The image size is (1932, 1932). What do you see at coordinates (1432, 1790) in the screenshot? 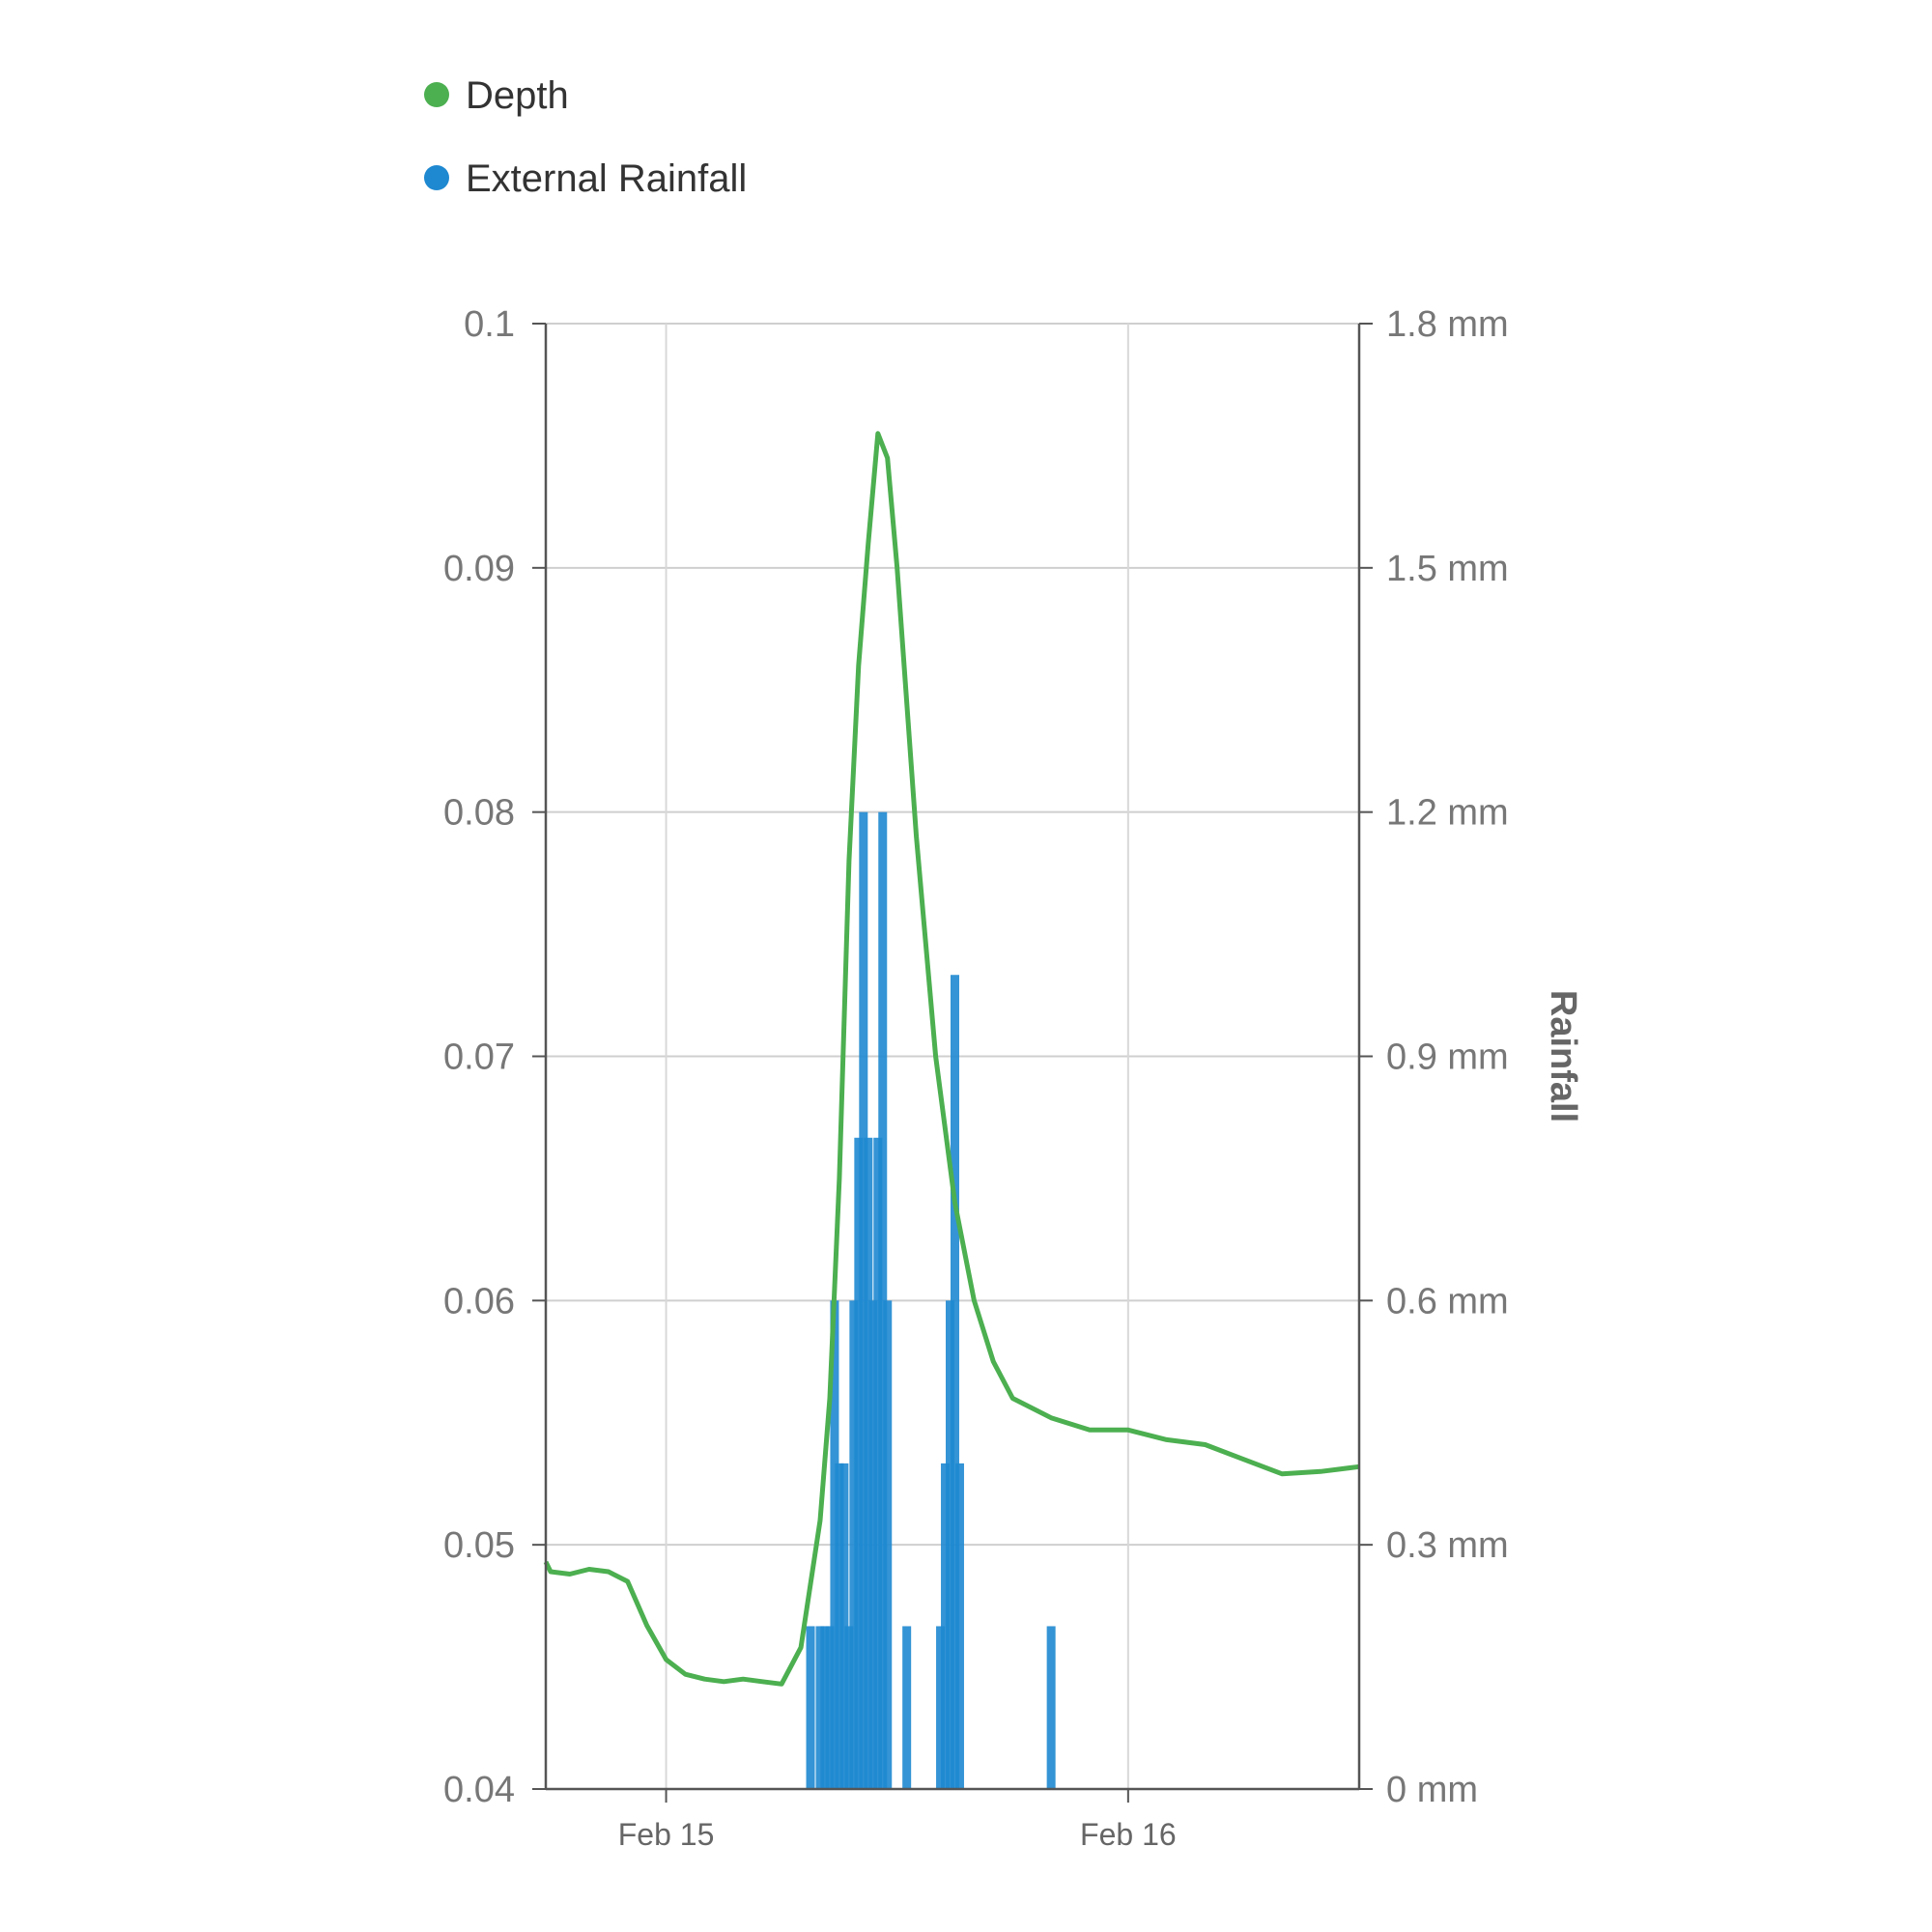
I see `y-right-tick-label: 0 mm` at bounding box center [1432, 1790].